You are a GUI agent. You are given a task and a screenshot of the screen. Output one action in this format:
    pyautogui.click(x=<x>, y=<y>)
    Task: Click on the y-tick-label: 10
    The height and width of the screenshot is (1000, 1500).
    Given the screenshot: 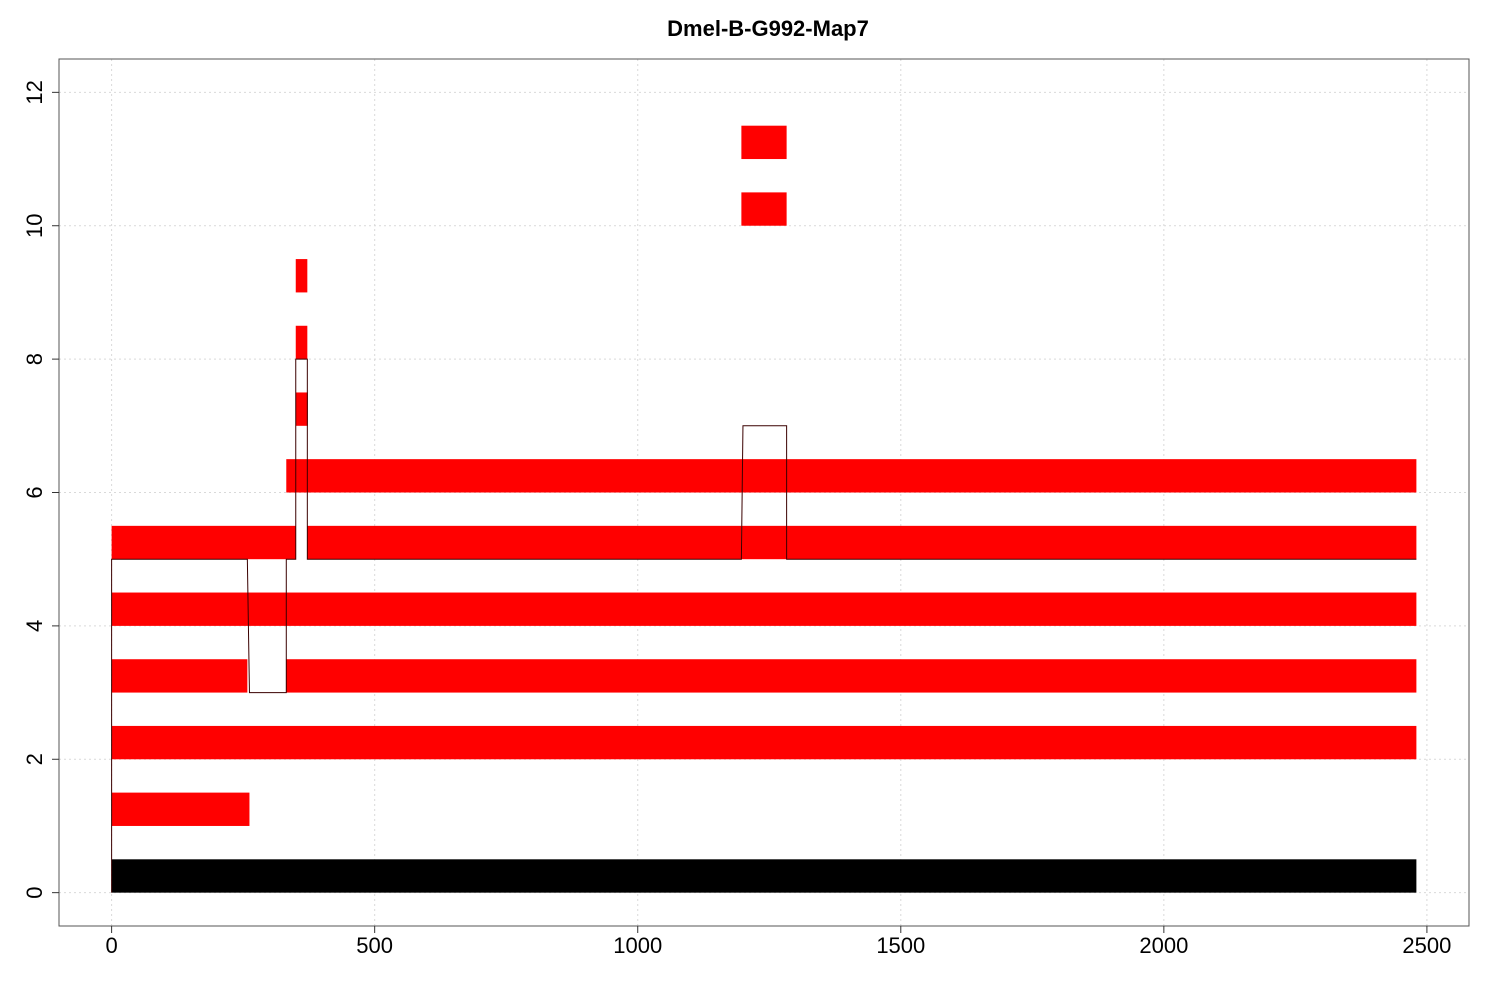 What is the action you would take?
    pyautogui.click(x=34, y=225)
    